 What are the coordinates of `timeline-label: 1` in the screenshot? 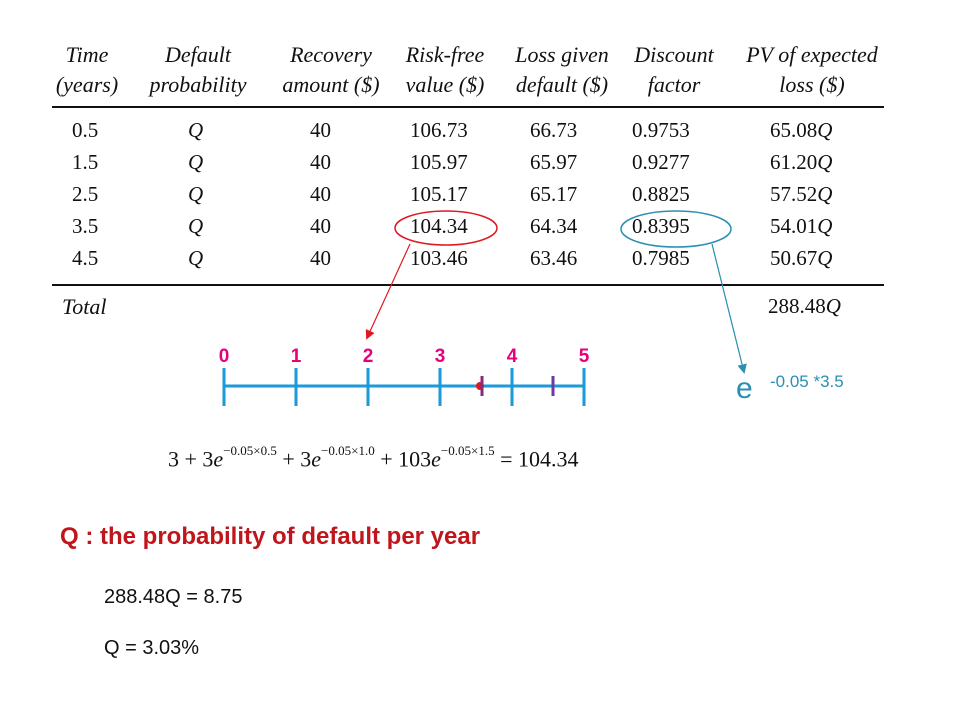 It's located at (296, 356).